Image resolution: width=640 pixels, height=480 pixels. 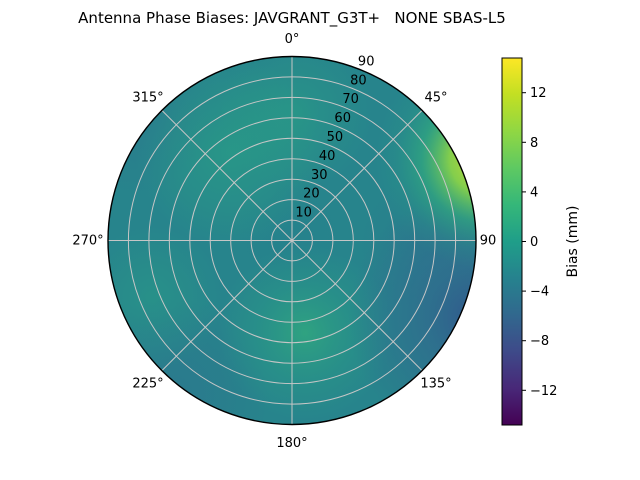 What do you see at coordinates (539, 341) in the screenshot?
I see `colorbar-label-m8: −8` at bounding box center [539, 341].